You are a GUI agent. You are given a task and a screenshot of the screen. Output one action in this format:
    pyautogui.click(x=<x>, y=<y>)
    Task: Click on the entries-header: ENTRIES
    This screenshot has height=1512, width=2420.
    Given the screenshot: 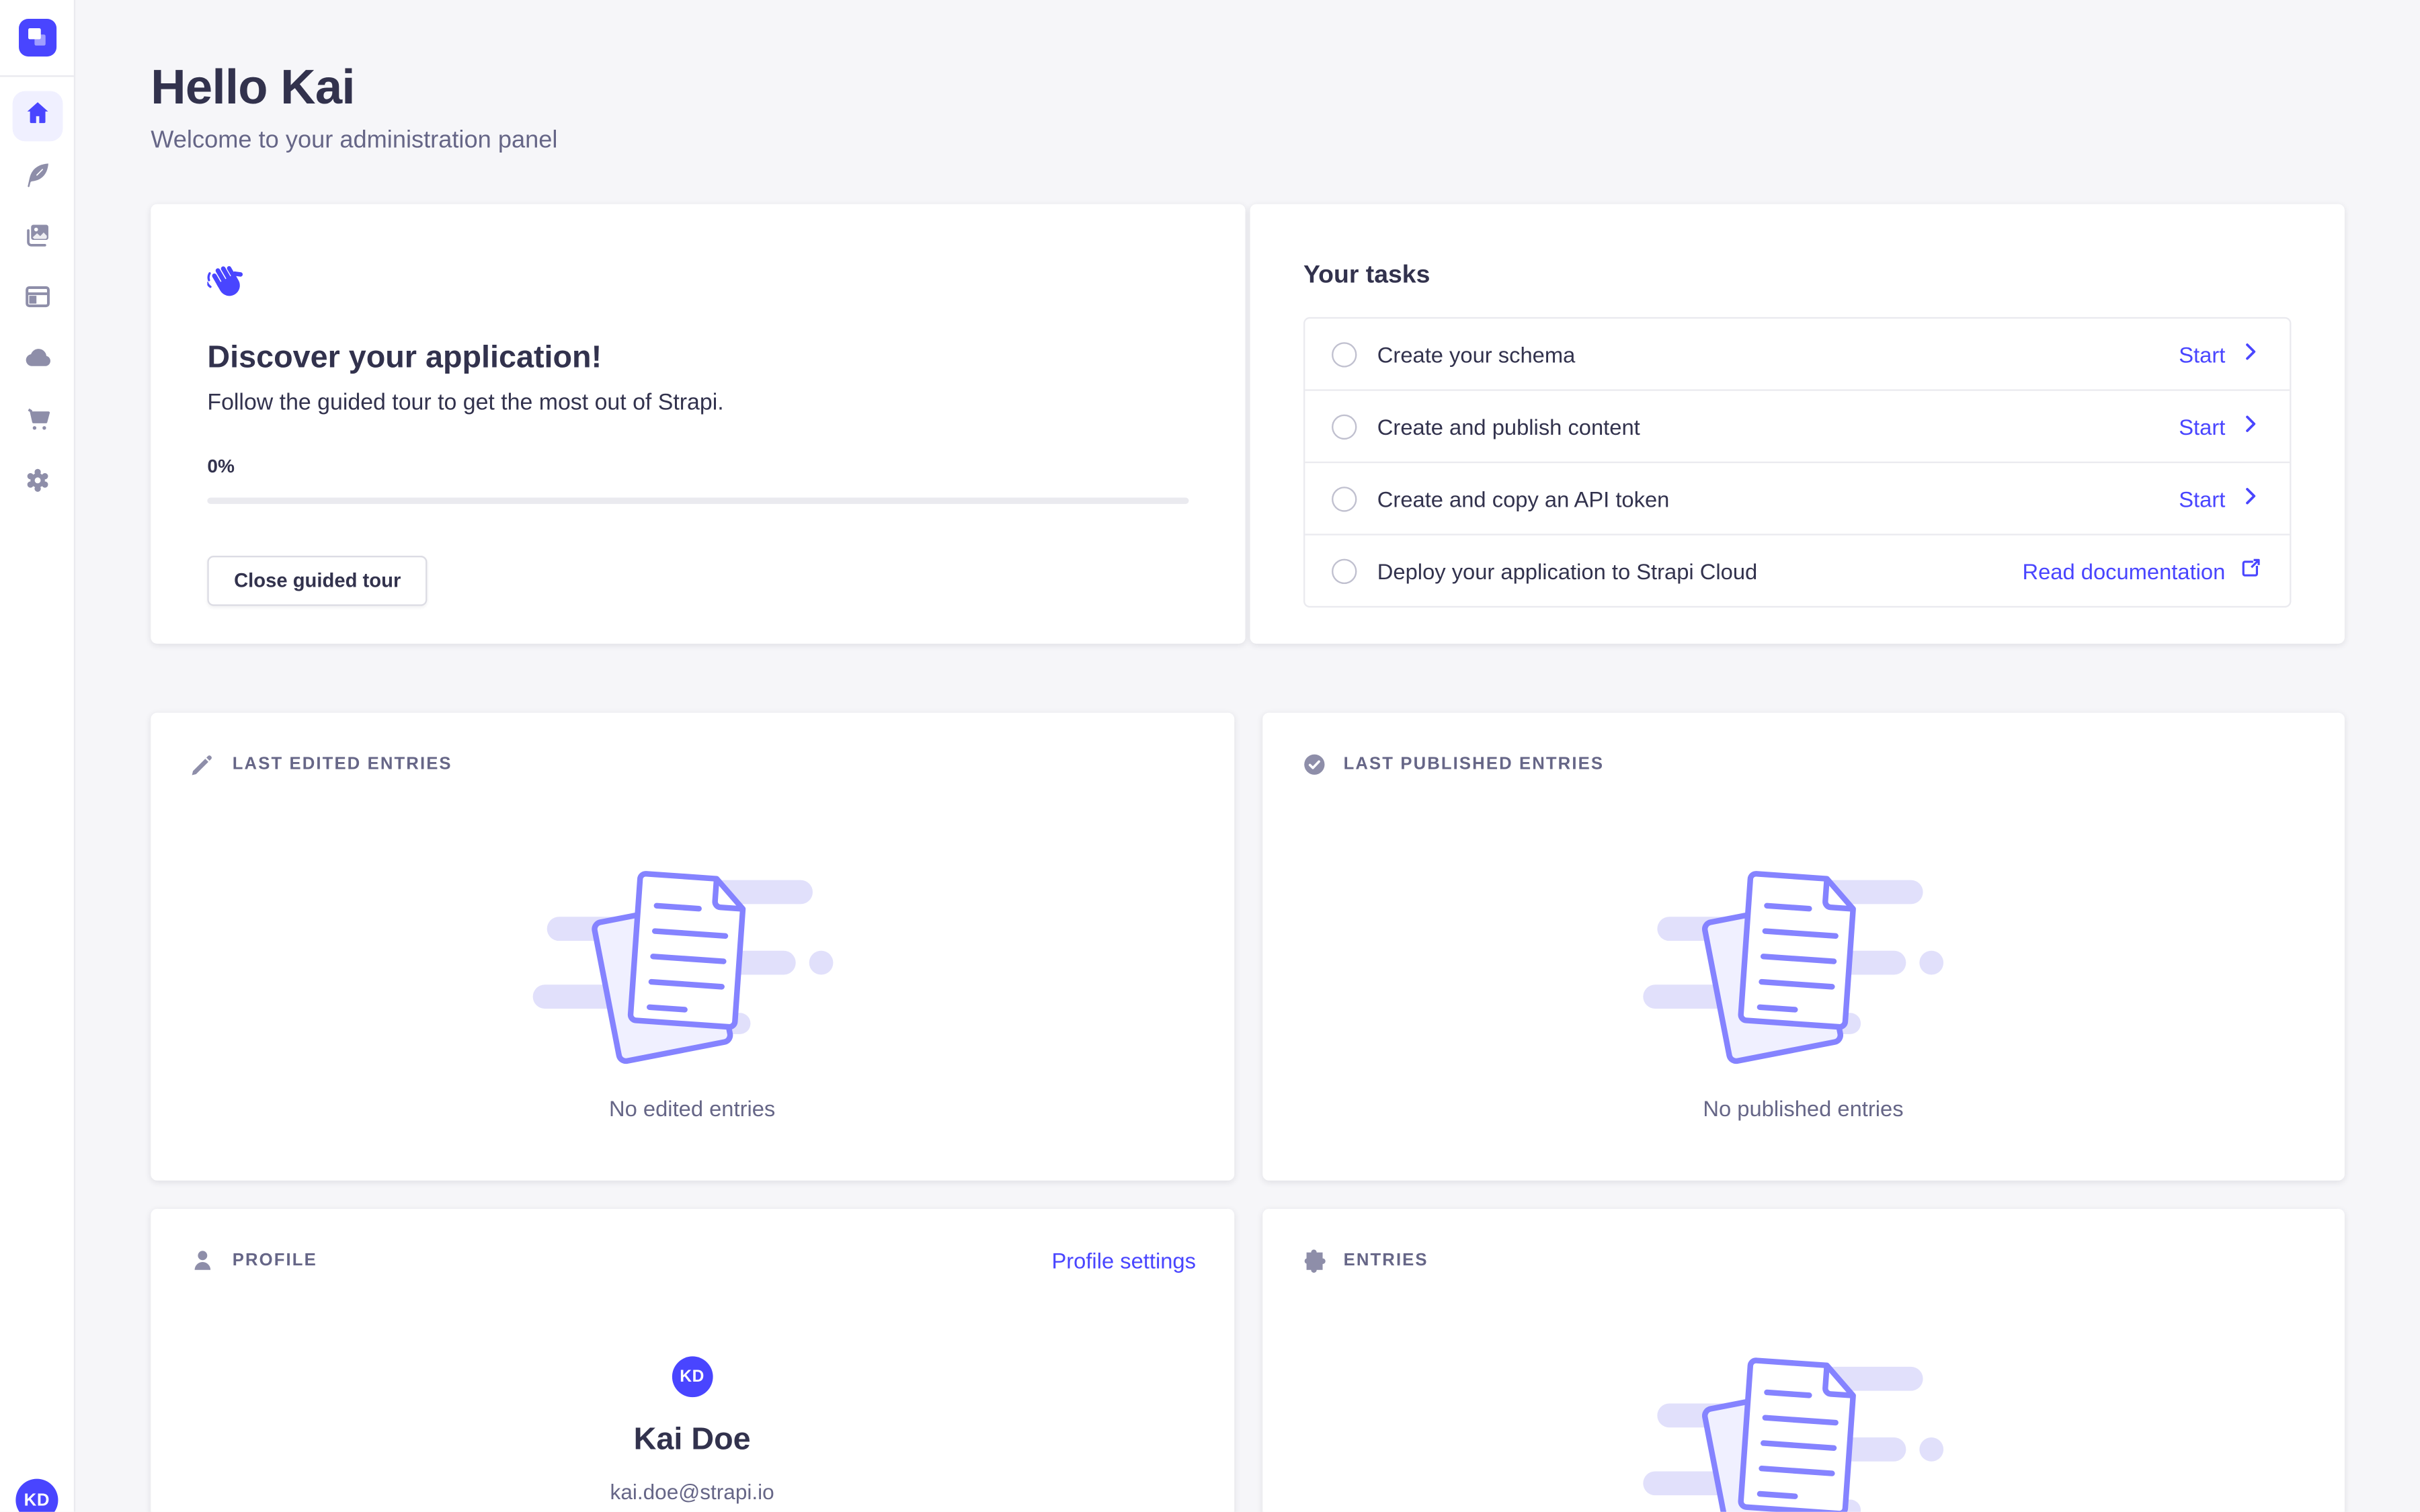 What is the action you would take?
    pyautogui.click(x=1803, y=1261)
    